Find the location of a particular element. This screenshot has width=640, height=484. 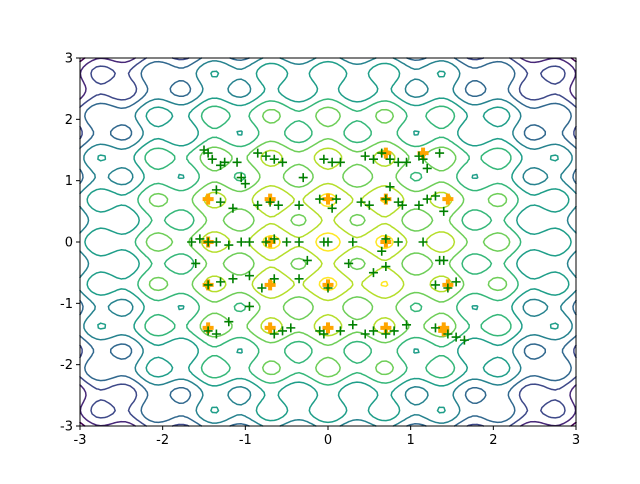

x-tick-label: 2 is located at coordinates (493, 440).